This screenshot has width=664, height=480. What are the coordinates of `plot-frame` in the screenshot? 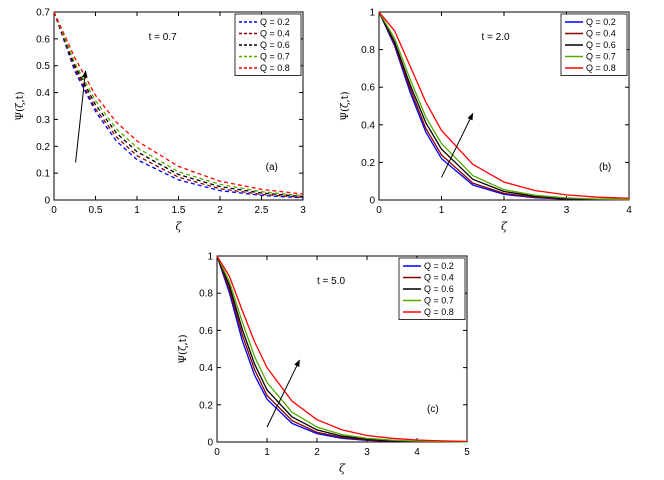 It's located at (342, 349).